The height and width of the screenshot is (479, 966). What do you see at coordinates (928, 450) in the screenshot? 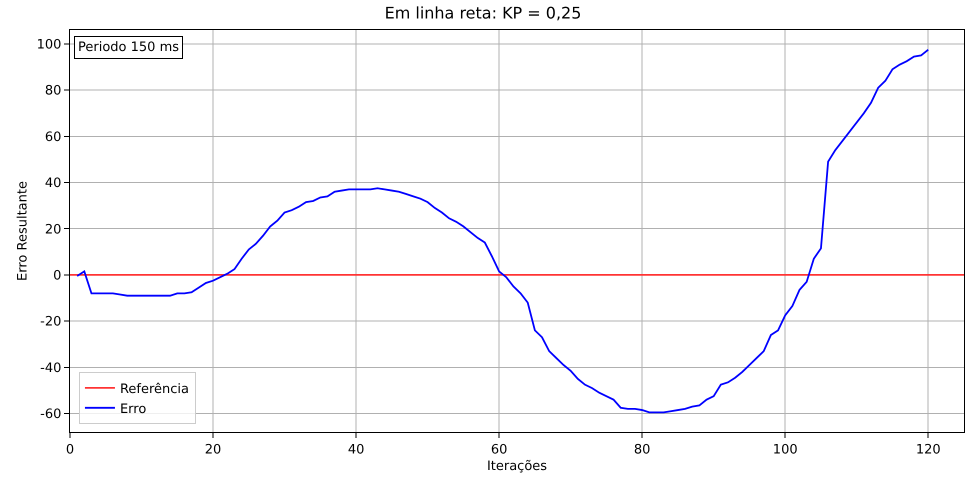
I see `x-tick-label: 120` at bounding box center [928, 450].